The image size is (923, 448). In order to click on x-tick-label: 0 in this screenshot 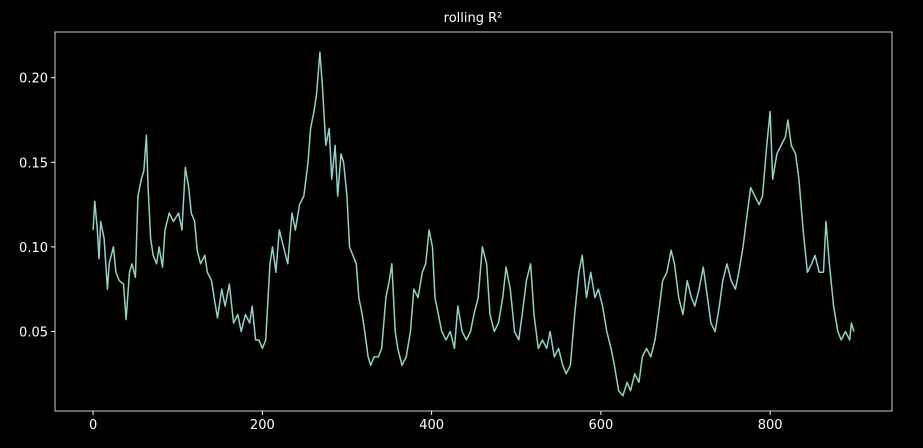, I will do `click(93, 425)`.